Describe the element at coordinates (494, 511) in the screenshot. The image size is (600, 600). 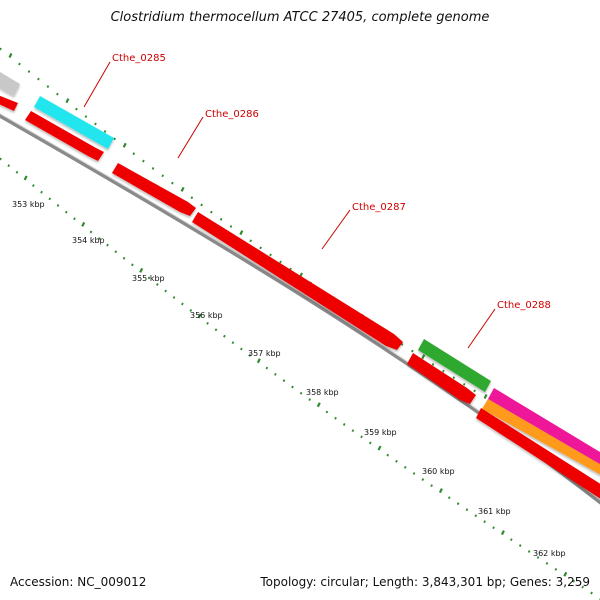
I see `kbp-tick-label: 361 kbp` at that location.